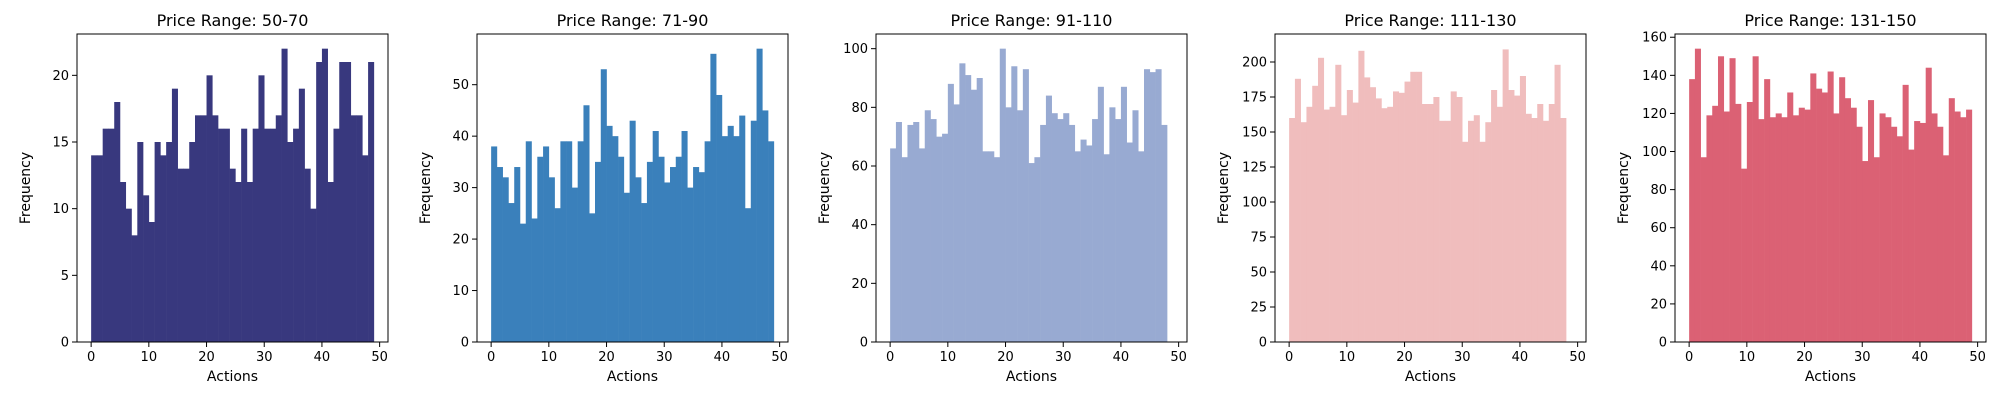 The image size is (2000, 400). Describe the element at coordinates (1063, 357) in the screenshot. I see `x-tick-label: 30` at that location.